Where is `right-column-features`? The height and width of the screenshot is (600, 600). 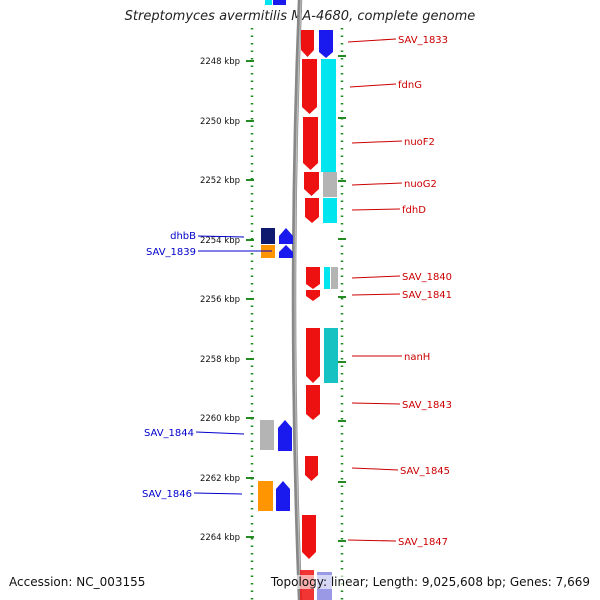 right-column-features is located at coordinates (327, 315).